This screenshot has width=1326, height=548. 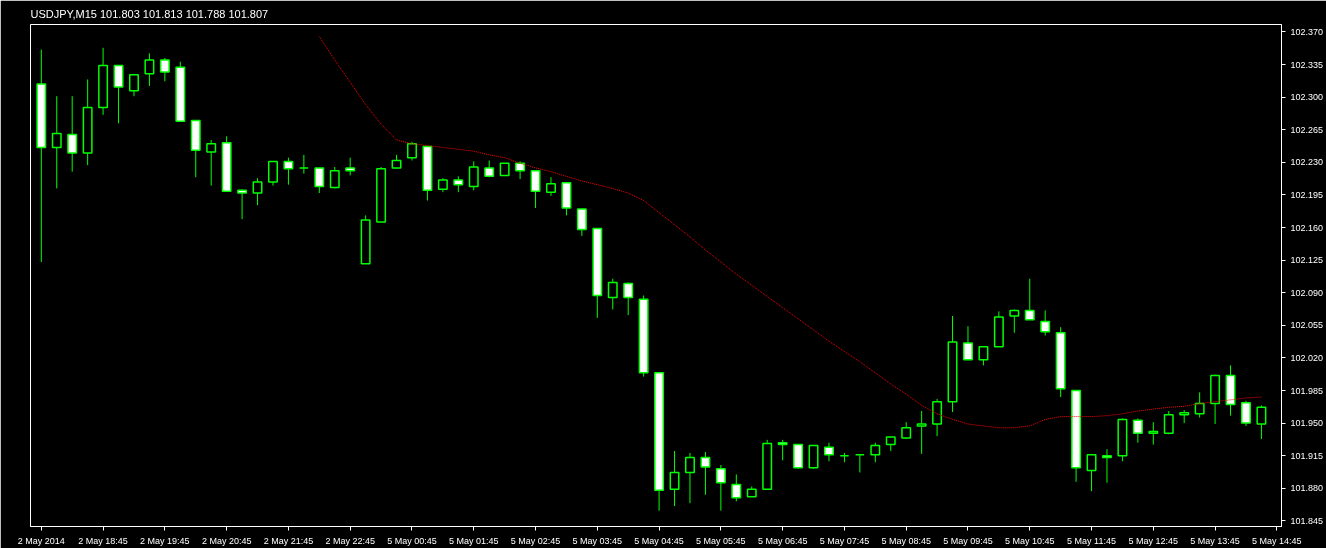 I want to click on x-tick-label: 5 May 03:45, so click(x=597, y=540).